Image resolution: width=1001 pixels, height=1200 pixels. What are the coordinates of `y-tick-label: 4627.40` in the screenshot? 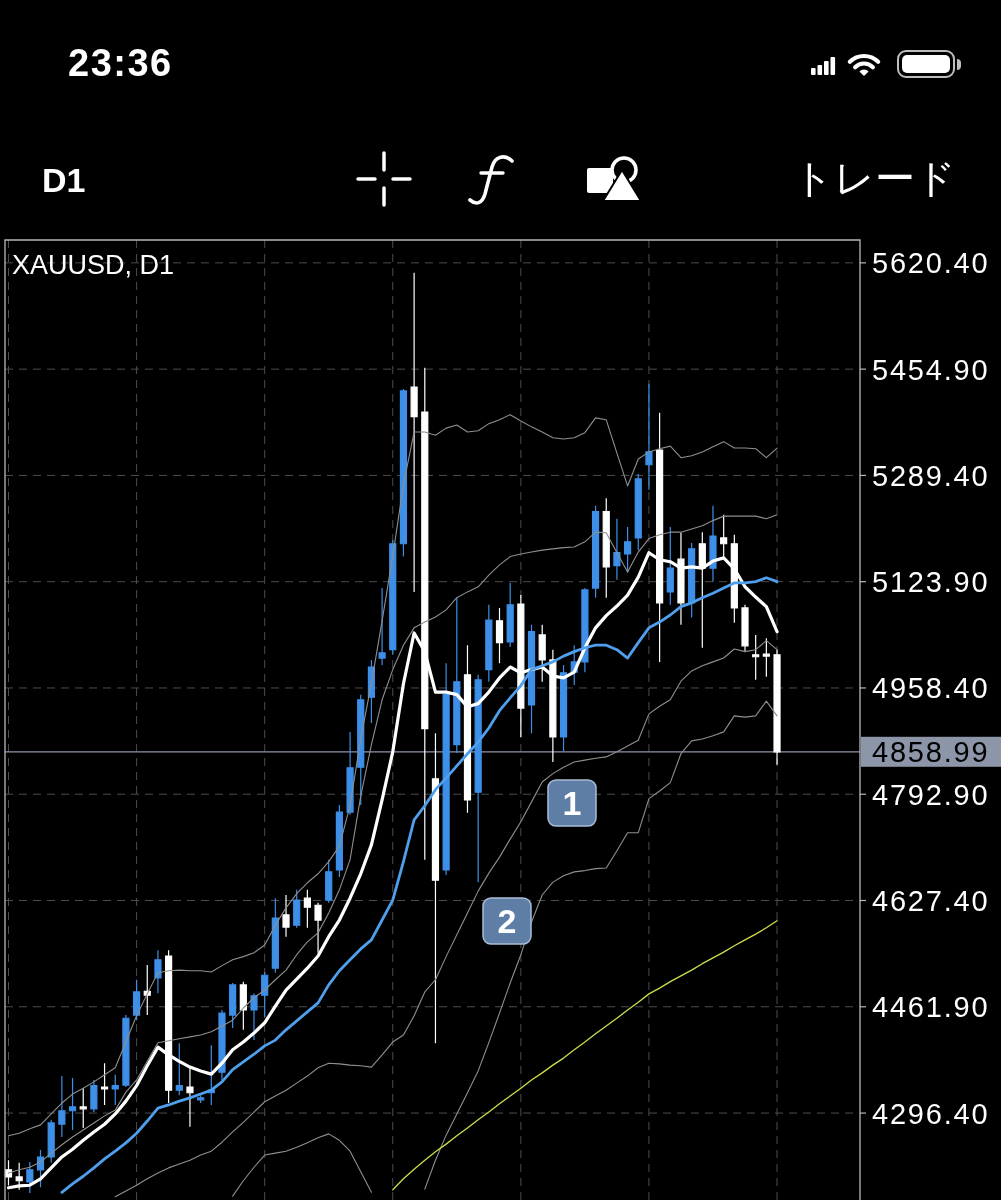 It's located at (931, 901).